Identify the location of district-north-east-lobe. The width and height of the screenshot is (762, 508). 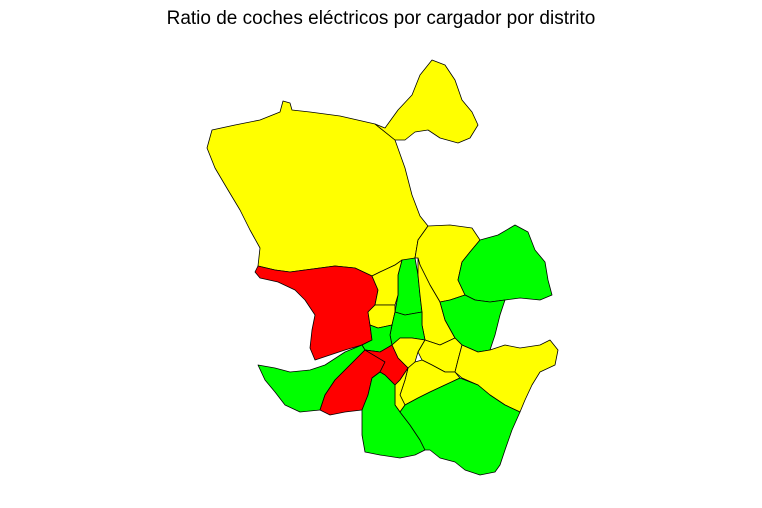
(426, 101).